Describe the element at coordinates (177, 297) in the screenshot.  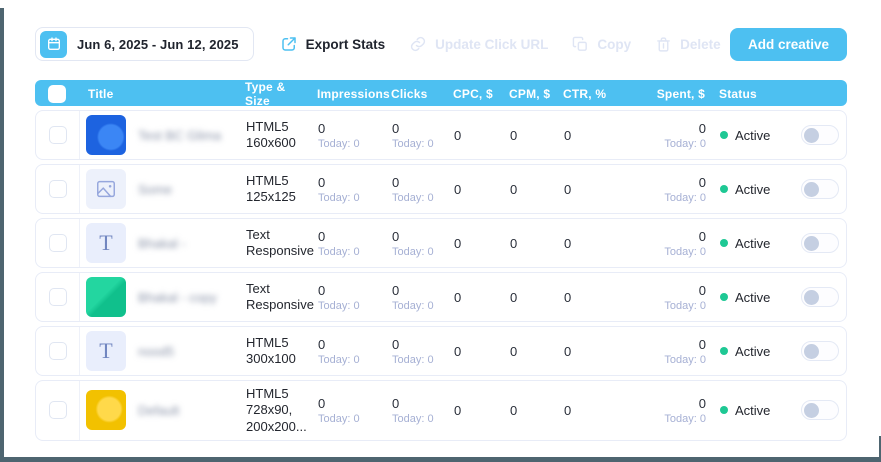
I see `creative-title: Bhakal - copy` at that location.